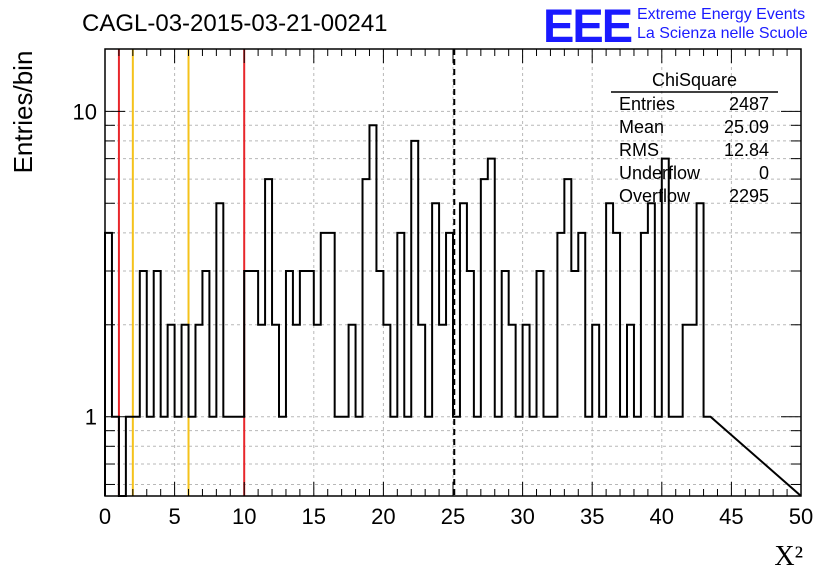 This screenshot has width=836, height=572. Describe the element at coordinates (746, 127) in the screenshot. I see `stats-value: 25.09` at that location.